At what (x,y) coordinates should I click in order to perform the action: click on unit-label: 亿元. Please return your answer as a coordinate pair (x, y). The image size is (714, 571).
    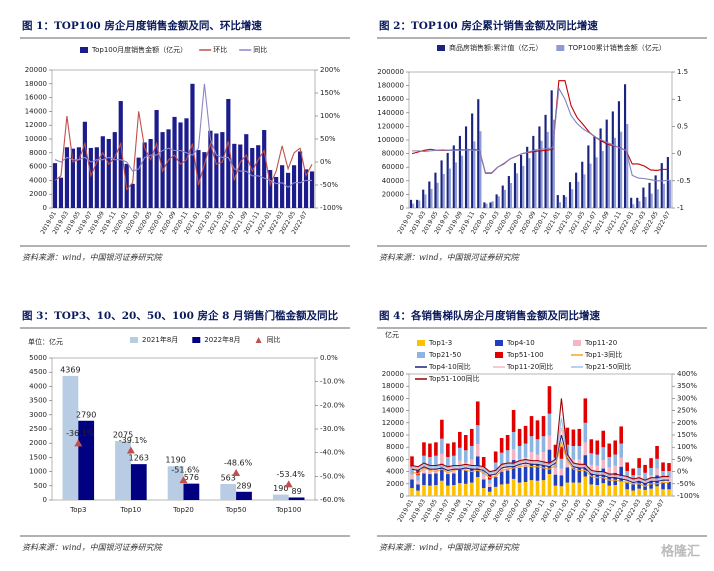
    Looking at the image, I should click on (392, 334).